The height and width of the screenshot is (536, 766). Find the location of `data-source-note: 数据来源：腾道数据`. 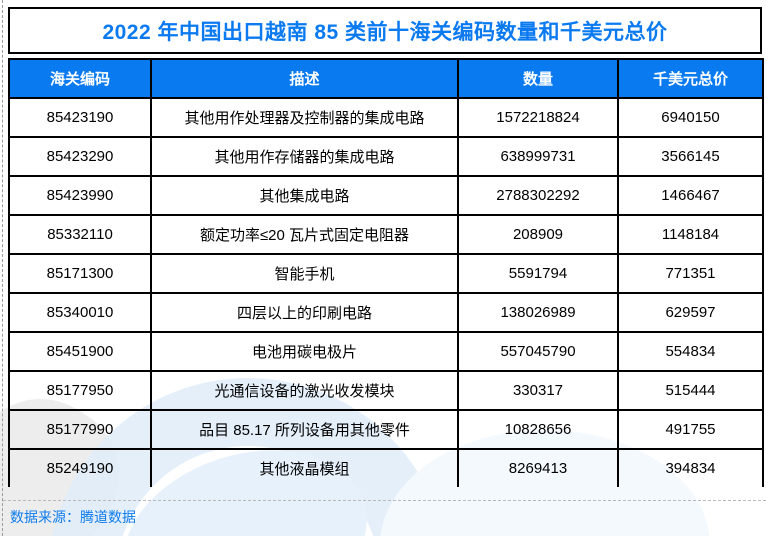

data-source-note: 数据来源：腾道数据 is located at coordinates (73, 517).